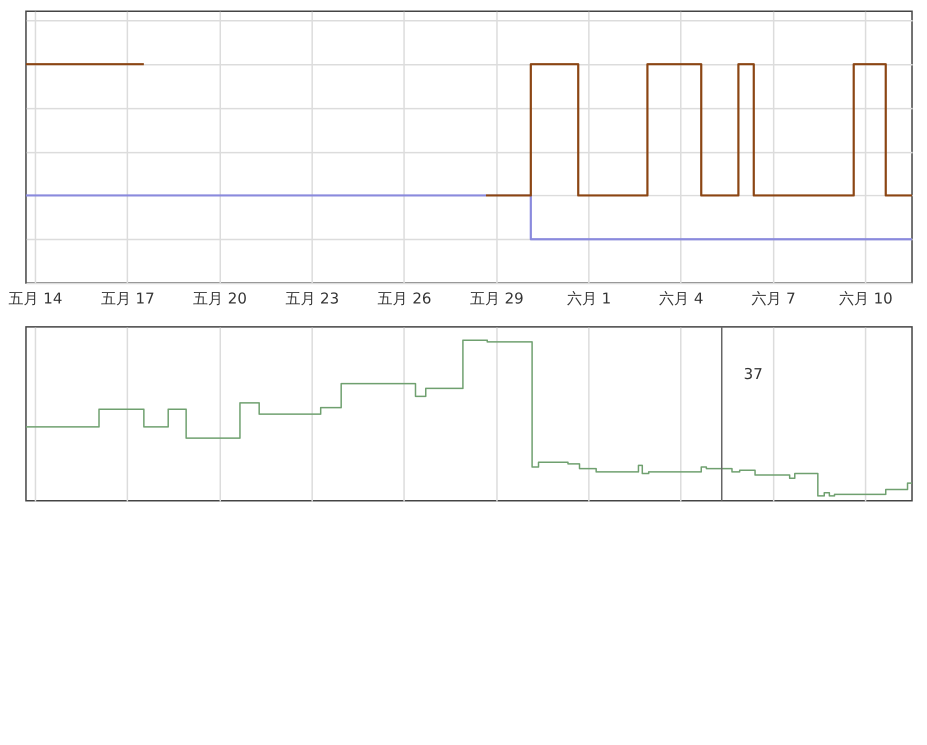  What do you see at coordinates (497, 298) in the screenshot?
I see `x-tick-label: 五月 29` at bounding box center [497, 298].